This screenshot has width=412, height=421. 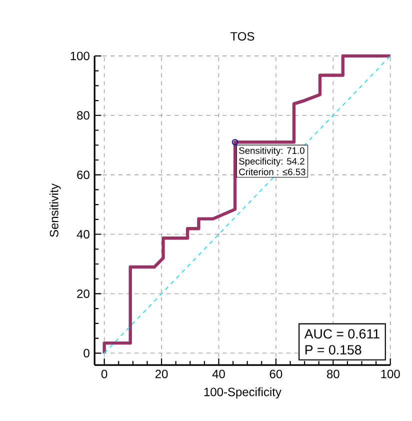 I want to click on x-tick-label: 100, so click(x=390, y=374).